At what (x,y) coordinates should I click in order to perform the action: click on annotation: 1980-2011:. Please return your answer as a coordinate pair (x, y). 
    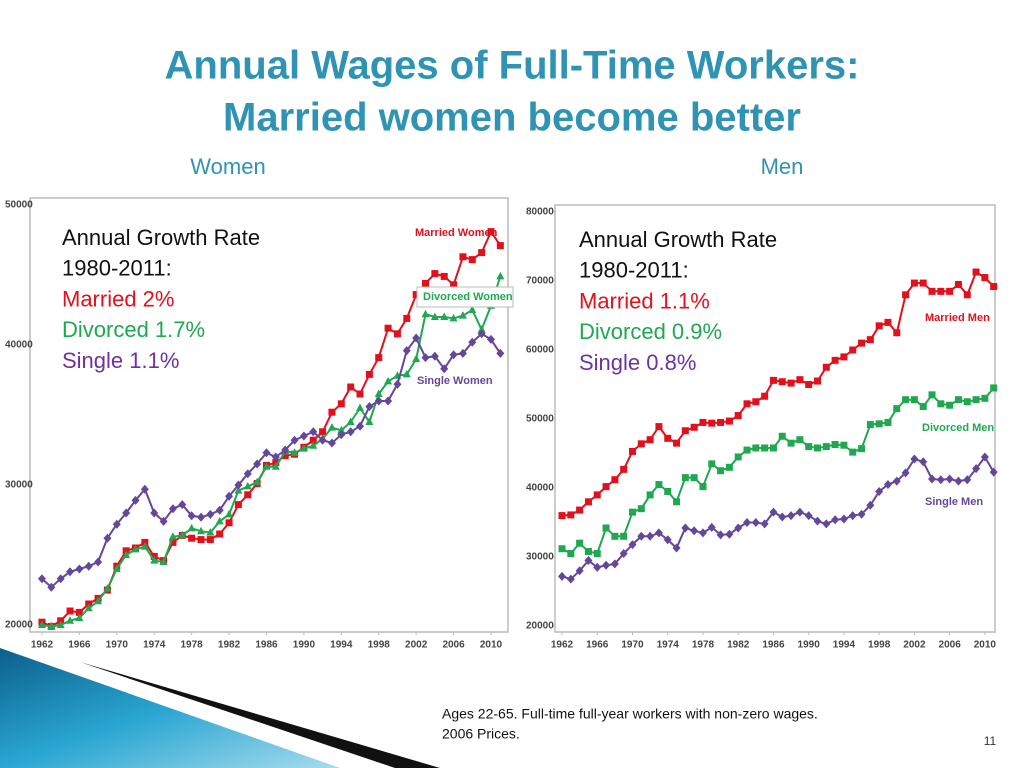
    Looking at the image, I should click on (117, 268).